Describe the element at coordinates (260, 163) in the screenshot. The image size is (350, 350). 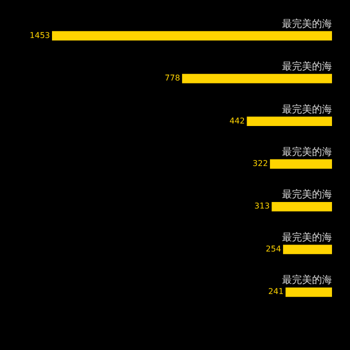
I see `data-label: 322` at that location.